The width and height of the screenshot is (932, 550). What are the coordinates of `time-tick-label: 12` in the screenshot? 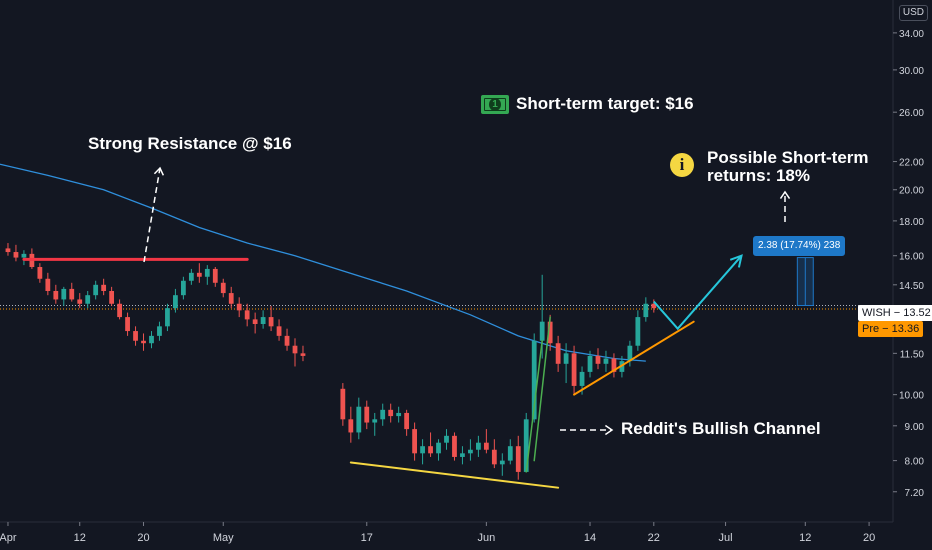 It's located at (805, 538).